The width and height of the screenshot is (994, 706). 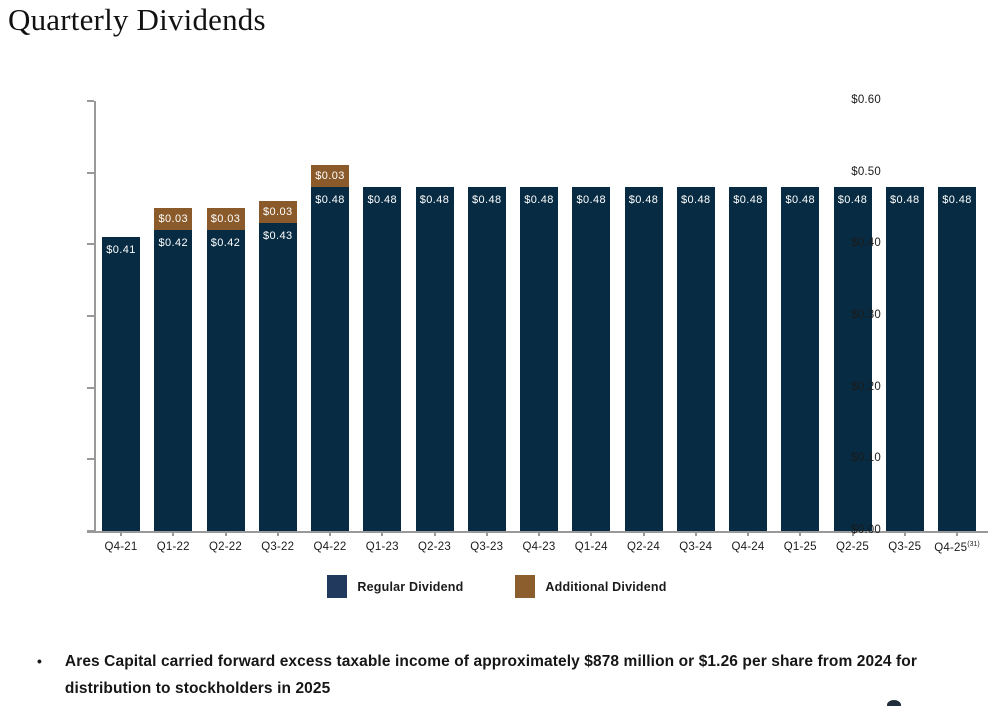 I want to click on x-axis-line, so click(x=537, y=532).